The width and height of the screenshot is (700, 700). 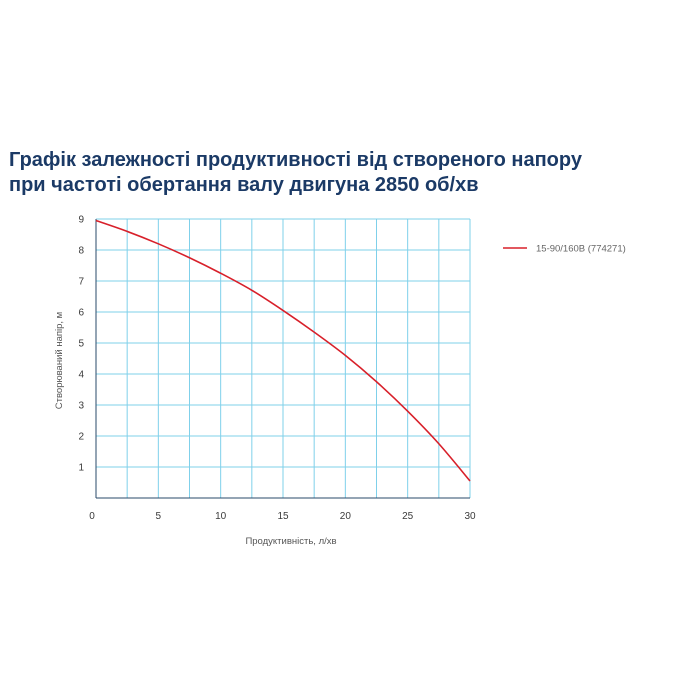 I want to click on y-tick-label: 3, so click(x=81, y=406).